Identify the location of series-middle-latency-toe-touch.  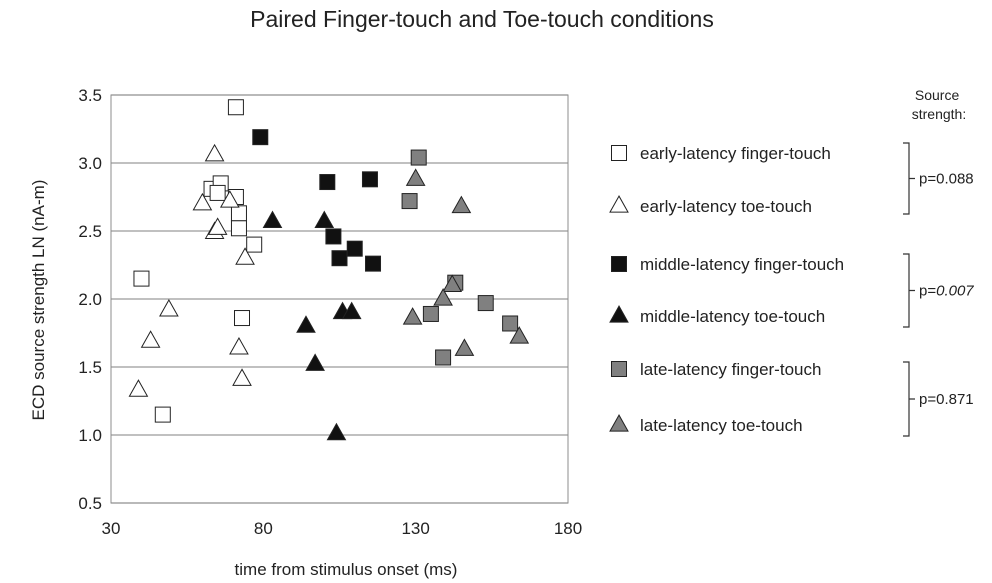
(312, 325).